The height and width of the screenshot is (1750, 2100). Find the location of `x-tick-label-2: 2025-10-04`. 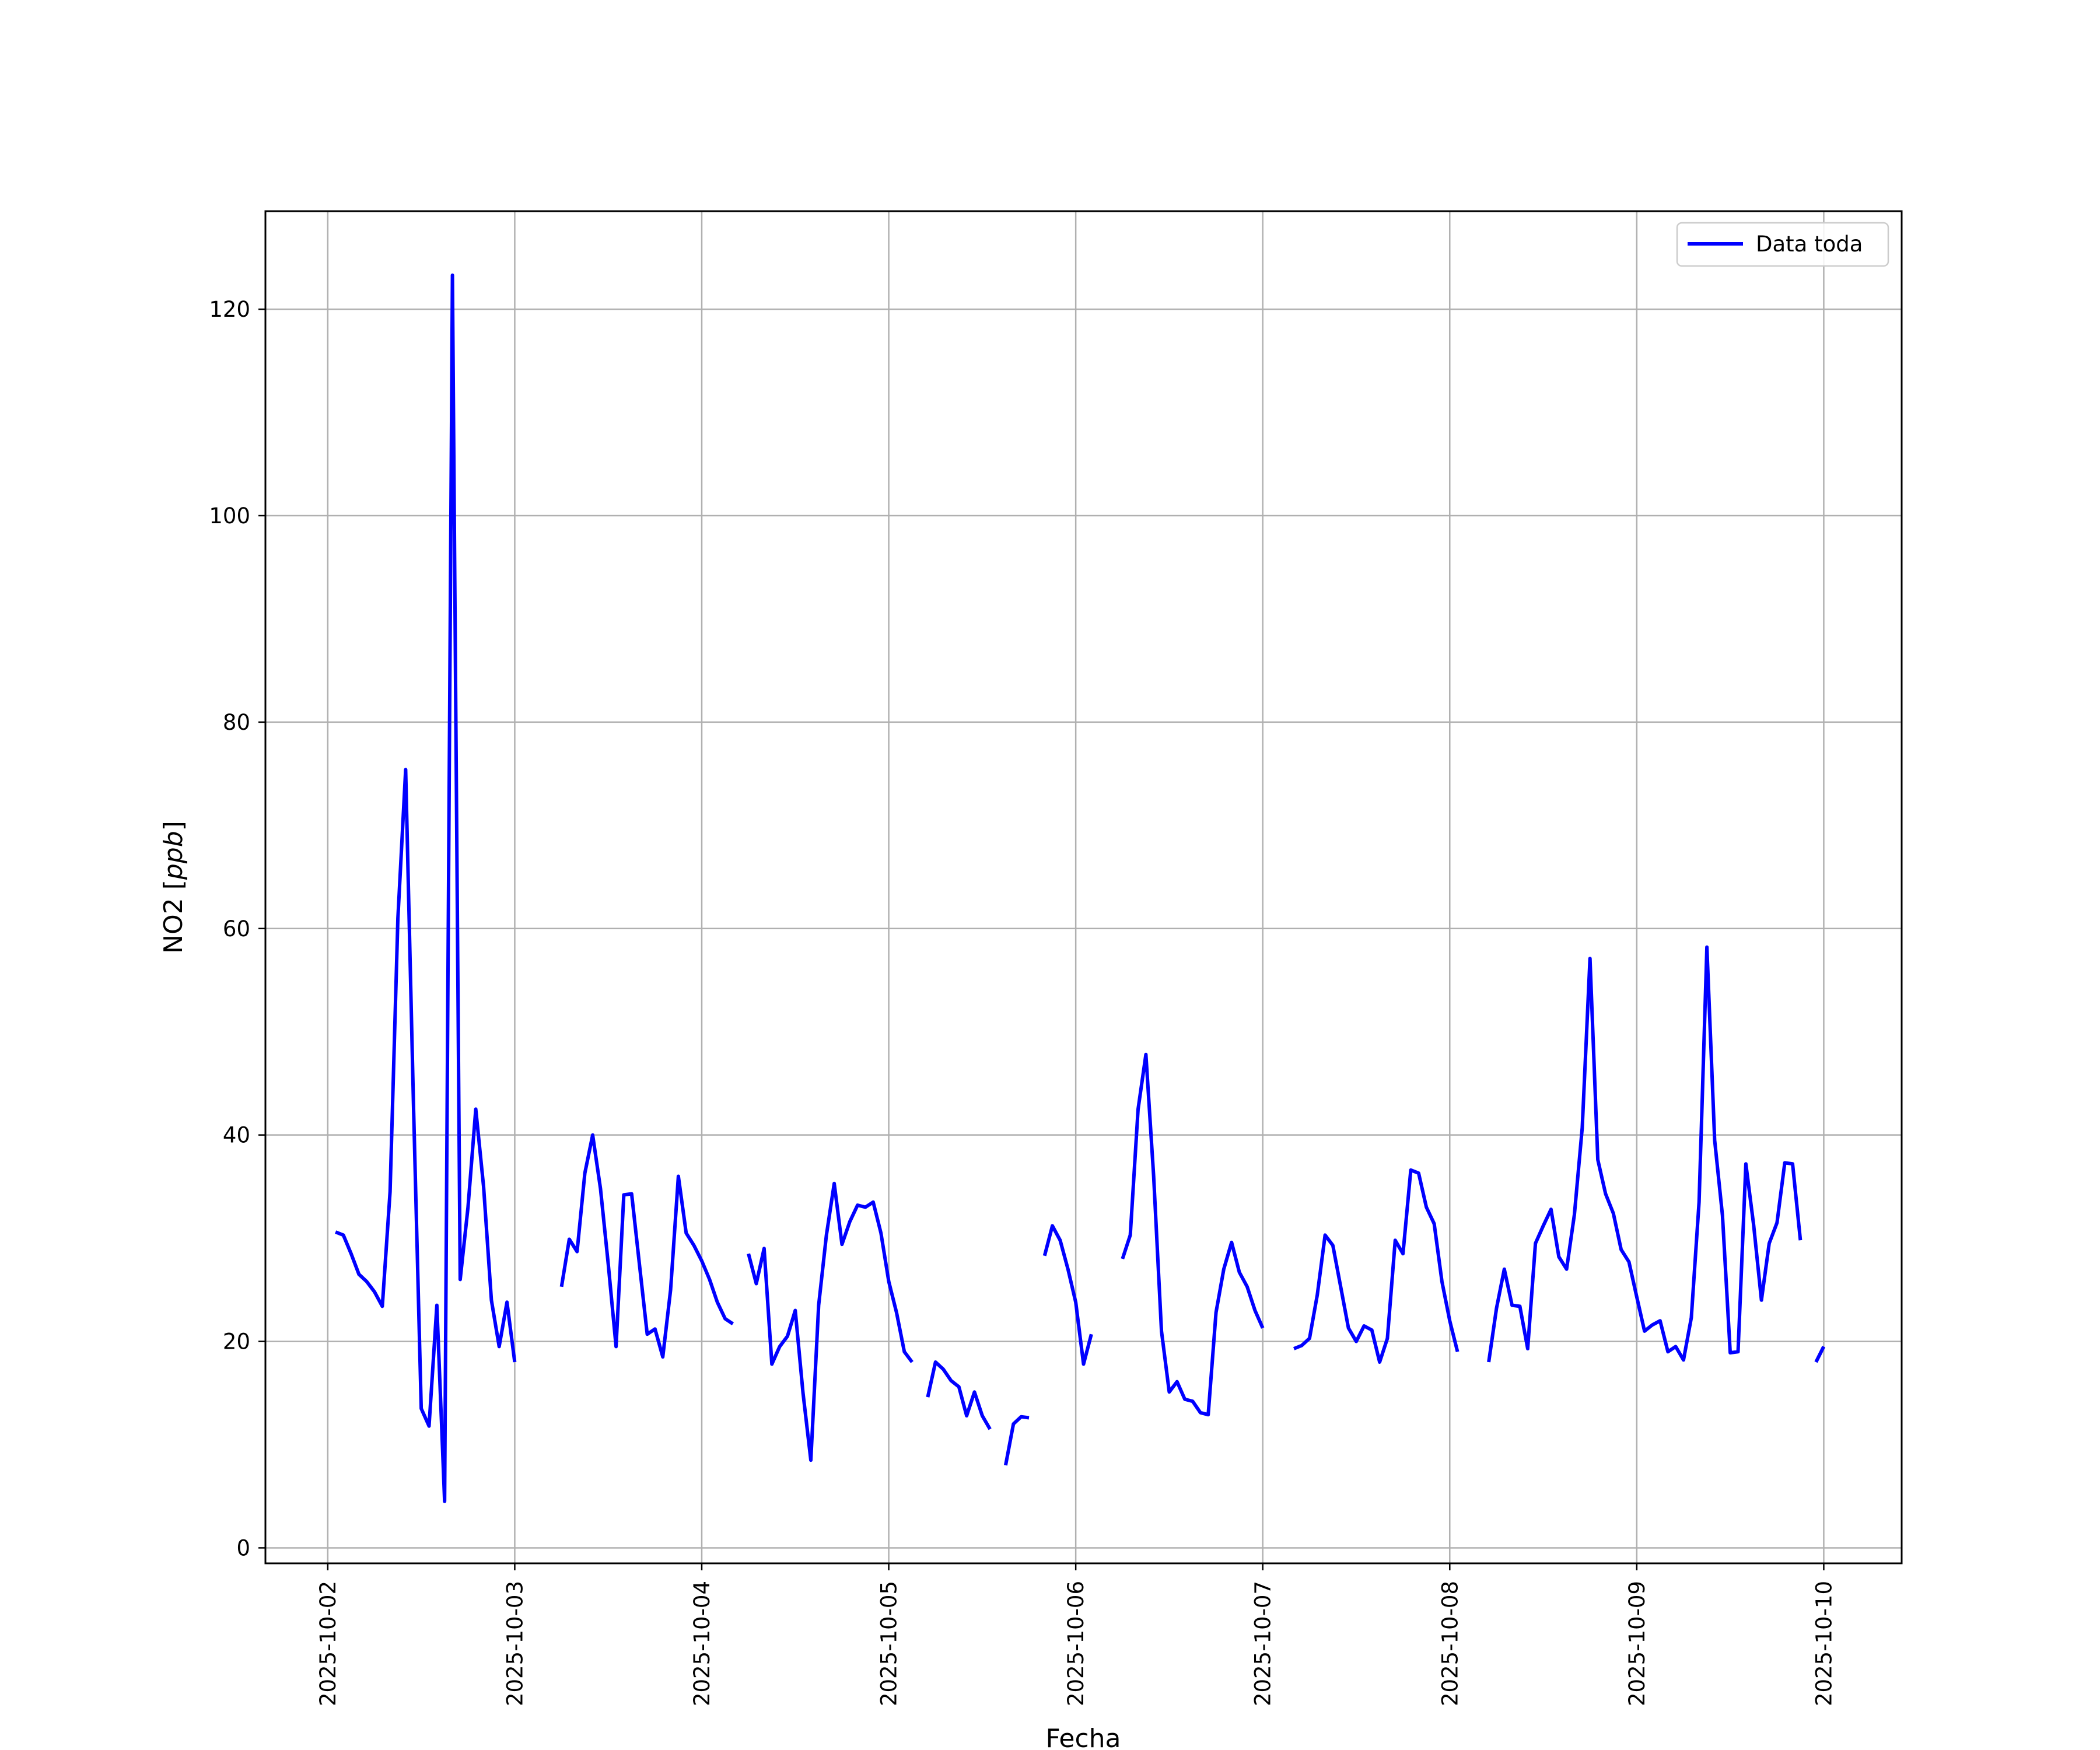

x-tick-label-2: 2025-10-04 is located at coordinates (702, 1643).